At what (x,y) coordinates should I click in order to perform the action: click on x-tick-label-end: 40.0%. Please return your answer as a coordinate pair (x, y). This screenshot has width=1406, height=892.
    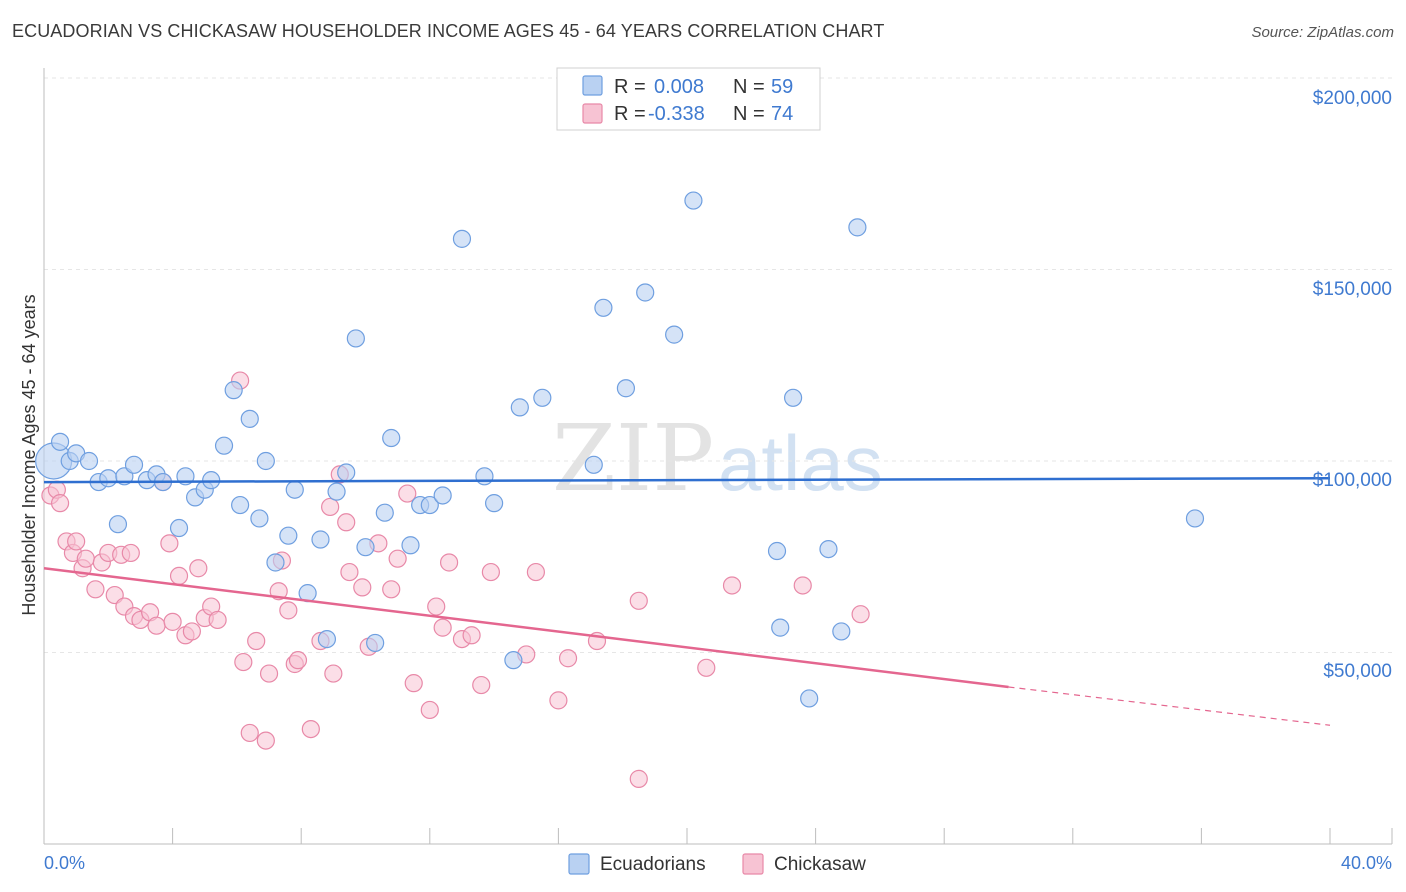
    Looking at the image, I should click on (1366, 863).